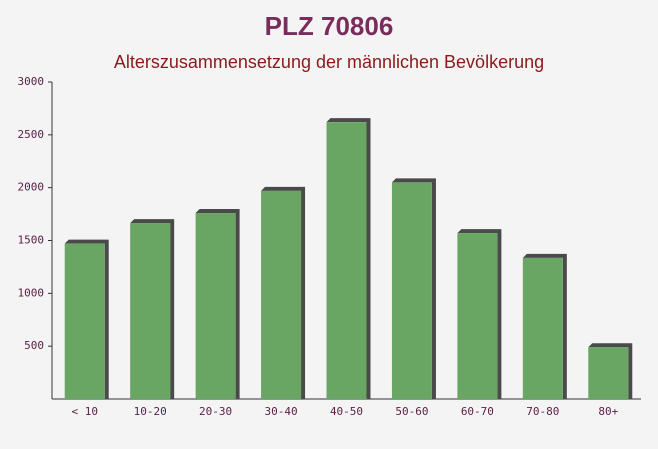 This screenshot has width=658, height=449. What do you see at coordinates (150, 411) in the screenshot?
I see `x-tick-label: 10-20` at bounding box center [150, 411].